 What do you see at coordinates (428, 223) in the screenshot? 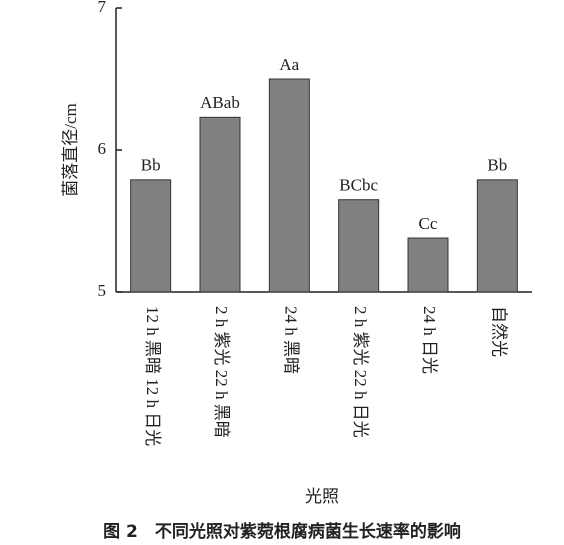
I see `annotation: Cc` at bounding box center [428, 223].